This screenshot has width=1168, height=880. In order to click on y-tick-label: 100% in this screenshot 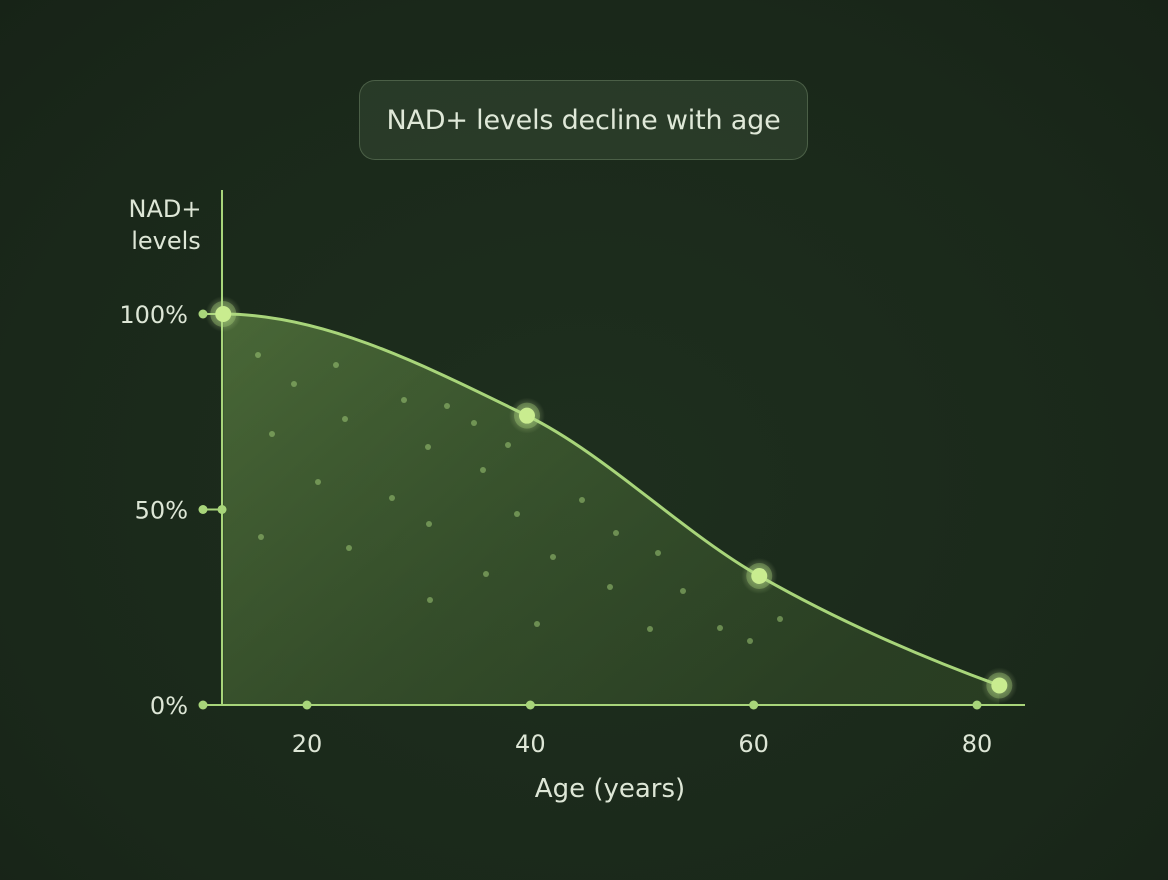, I will do `click(153, 315)`.